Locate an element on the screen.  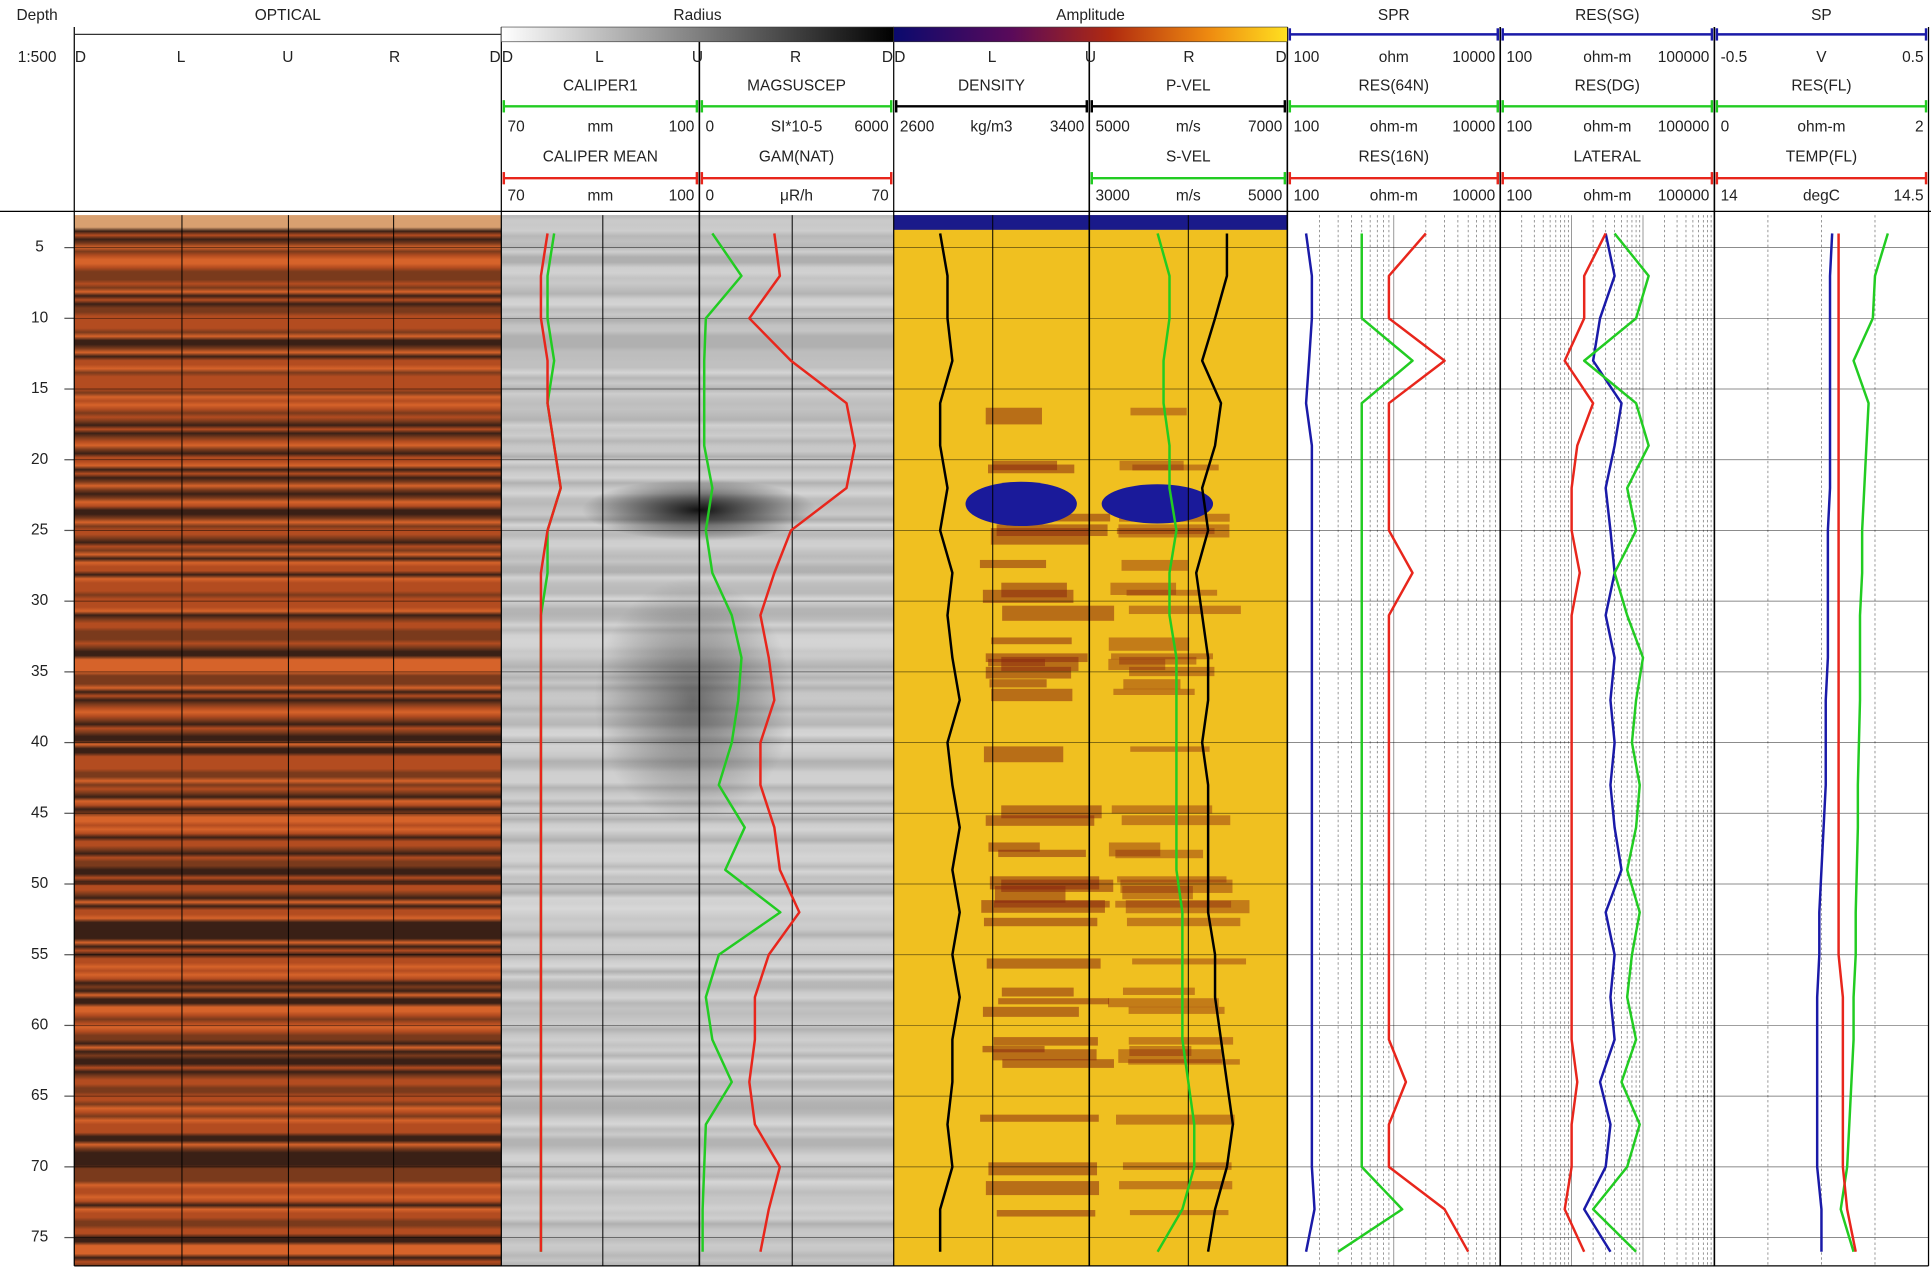
curve-scale-min: 5000 is located at coordinates (1112, 126).